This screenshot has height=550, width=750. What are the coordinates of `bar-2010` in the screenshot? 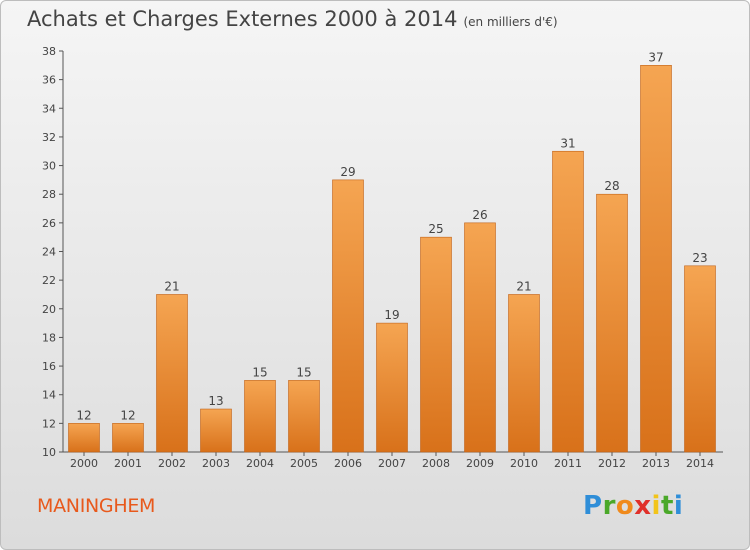 It's located at (524, 373).